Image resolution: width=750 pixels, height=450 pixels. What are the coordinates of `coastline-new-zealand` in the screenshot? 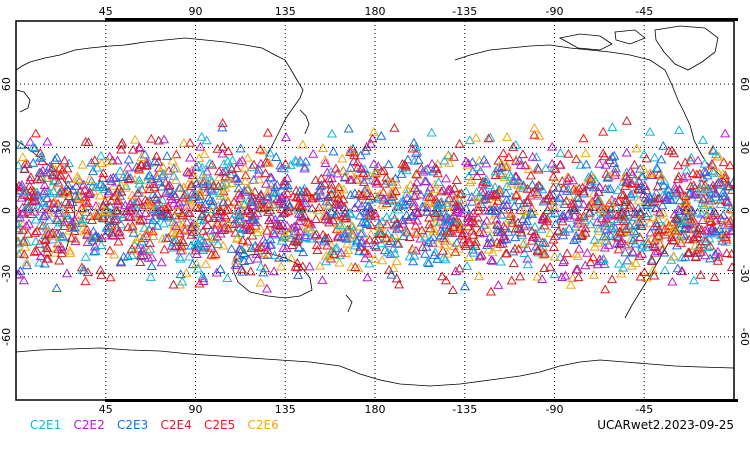 It's located at (349, 303).